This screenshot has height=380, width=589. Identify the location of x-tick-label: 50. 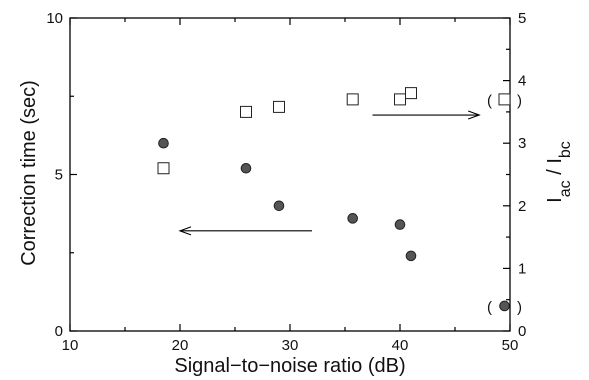
(510, 345).